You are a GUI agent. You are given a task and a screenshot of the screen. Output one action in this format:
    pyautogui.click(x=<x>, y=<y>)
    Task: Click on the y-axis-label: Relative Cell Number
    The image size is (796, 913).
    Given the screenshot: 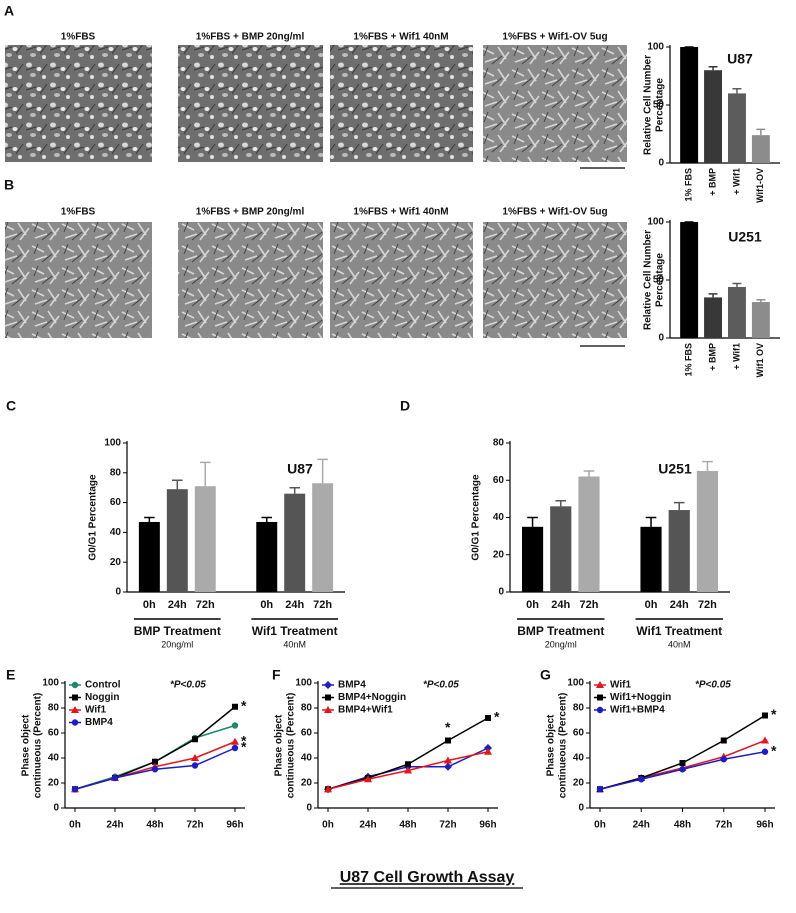 What is the action you would take?
    pyautogui.click(x=648, y=280)
    